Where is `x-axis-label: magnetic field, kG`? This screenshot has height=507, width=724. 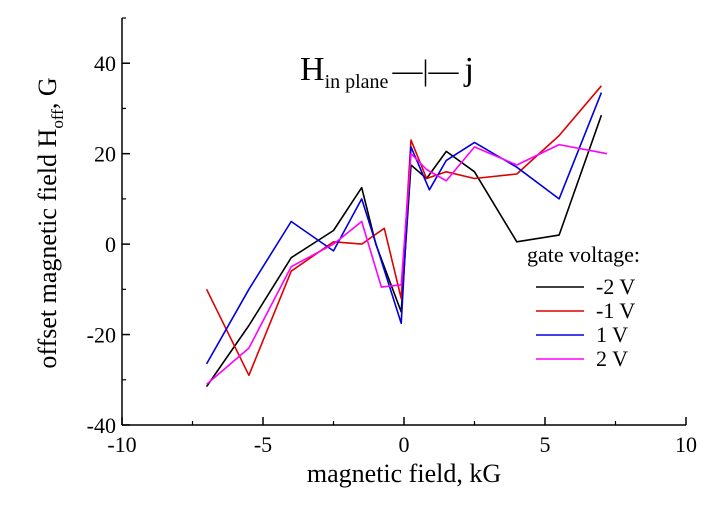
x-axis-label: magnetic field, kG is located at coordinates (404, 473).